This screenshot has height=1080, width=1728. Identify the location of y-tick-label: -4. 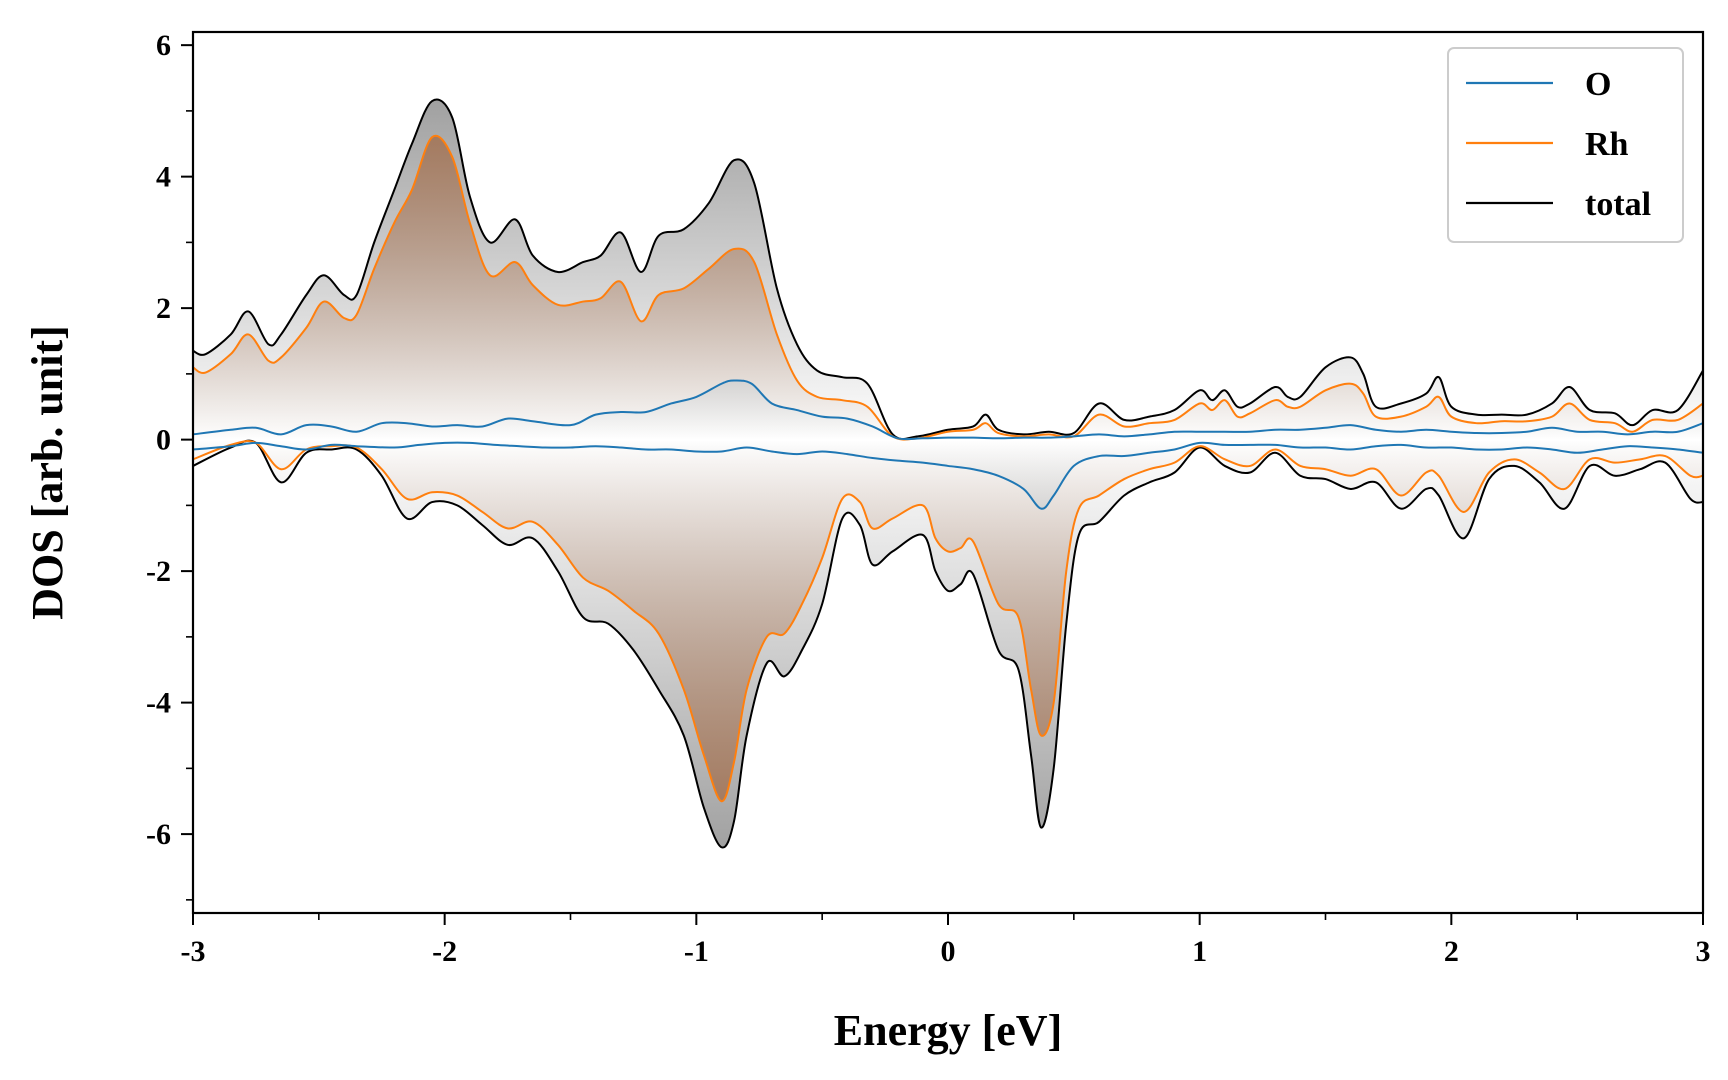
(158, 703).